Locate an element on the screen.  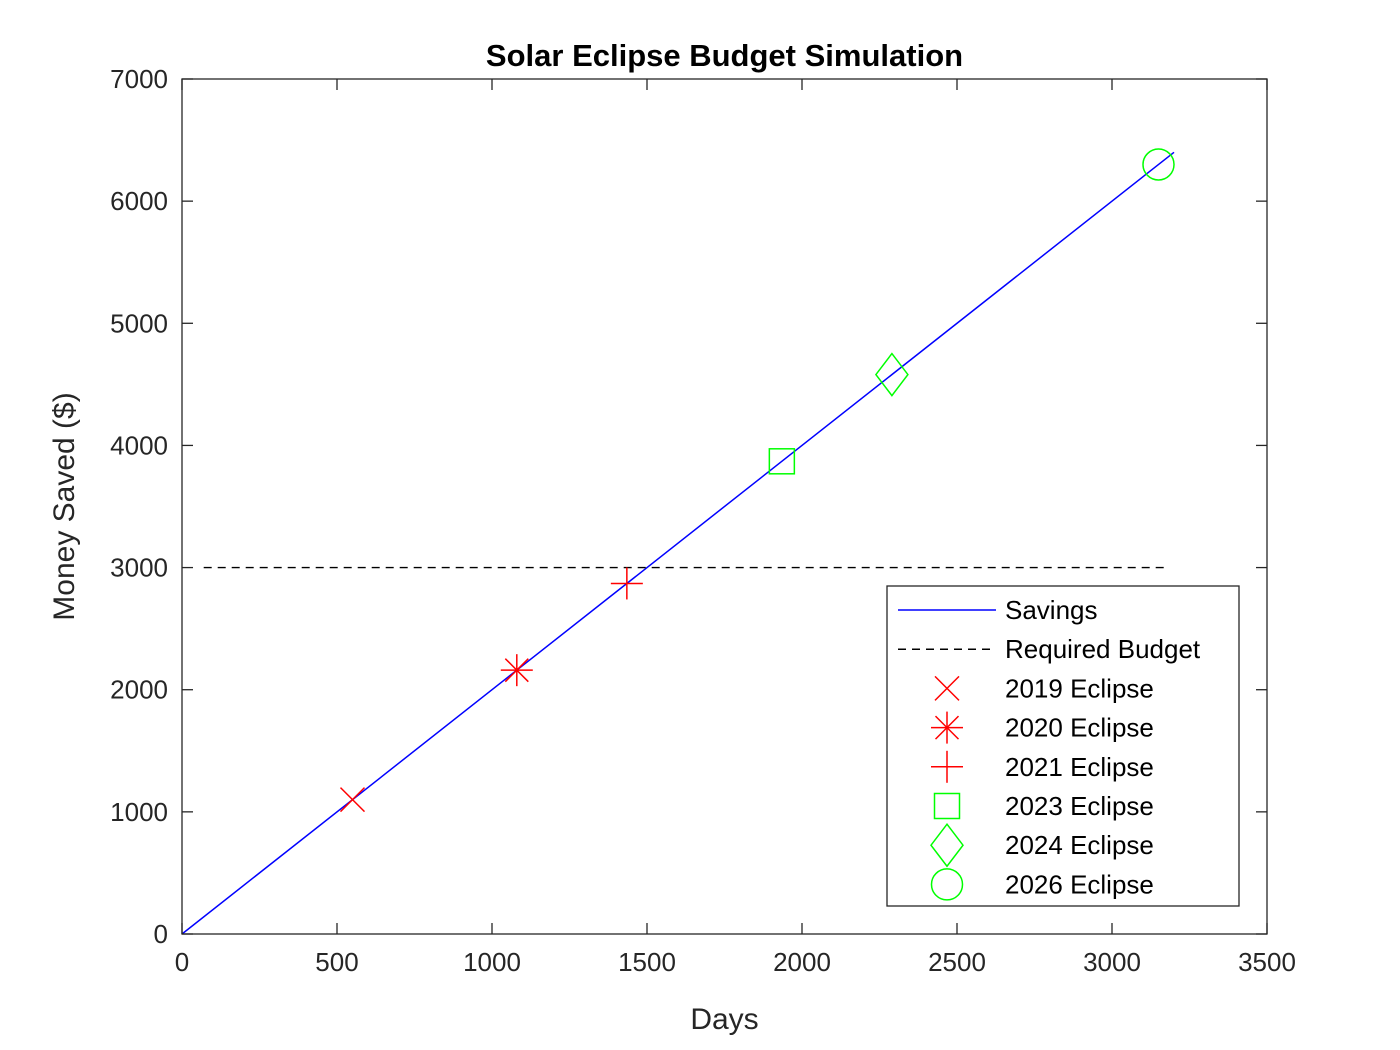
legend-marker-2023-eclipse is located at coordinates (947, 806).